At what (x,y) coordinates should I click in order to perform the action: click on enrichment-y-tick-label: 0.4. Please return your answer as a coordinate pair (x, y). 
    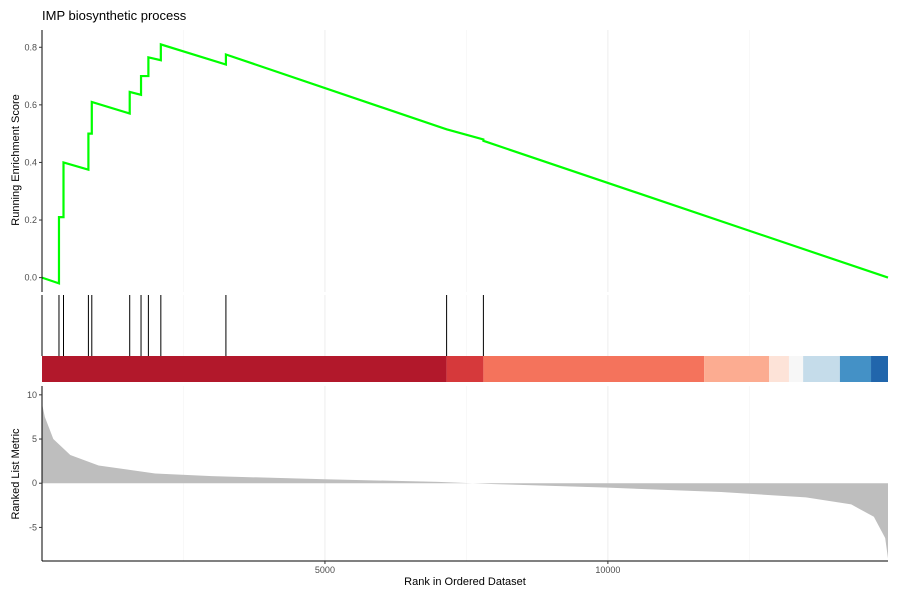
    Looking at the image, I should click on (30, 162).